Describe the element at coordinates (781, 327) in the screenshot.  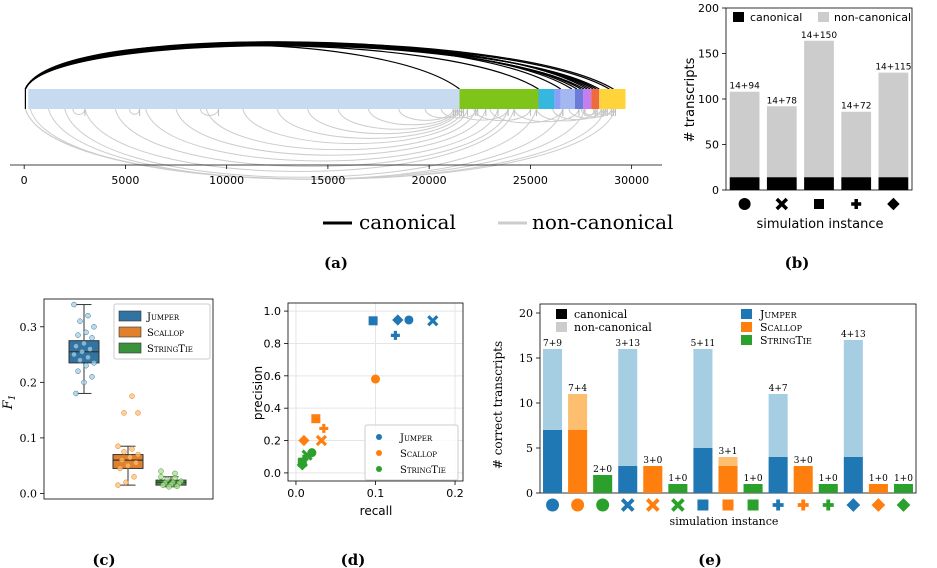
I see `legend-scallop-label: Scallop` at that location.